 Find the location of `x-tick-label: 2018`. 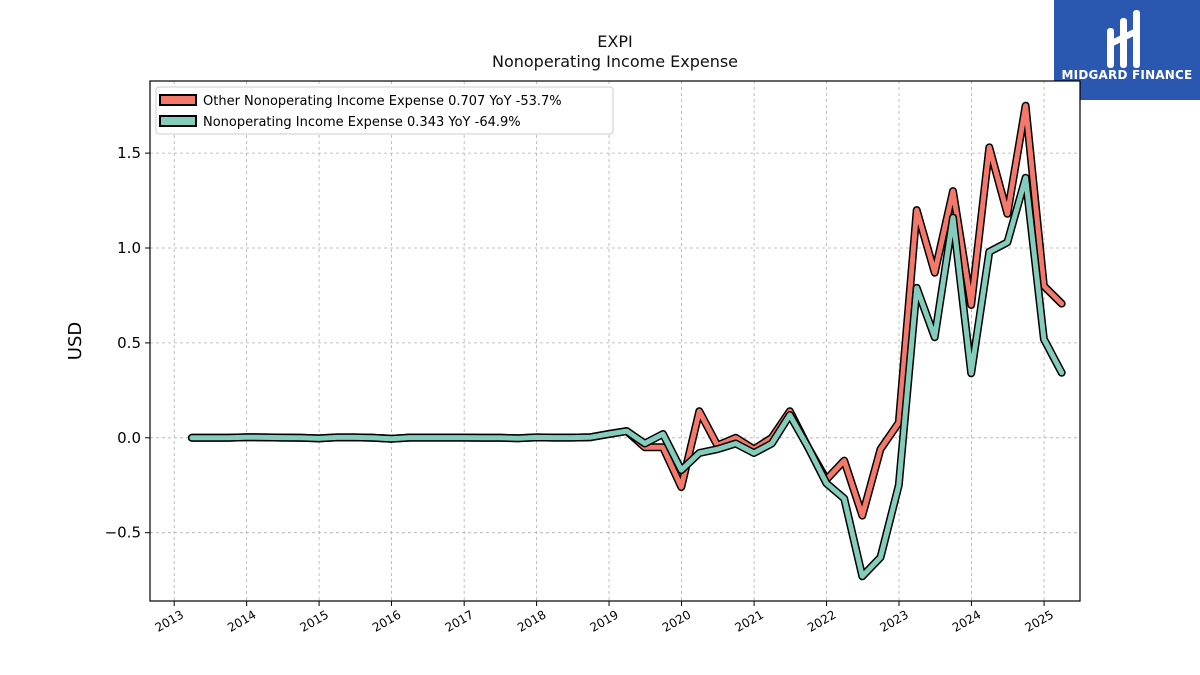

x-tick-label: 2018 is located at coordinates (531, 620).